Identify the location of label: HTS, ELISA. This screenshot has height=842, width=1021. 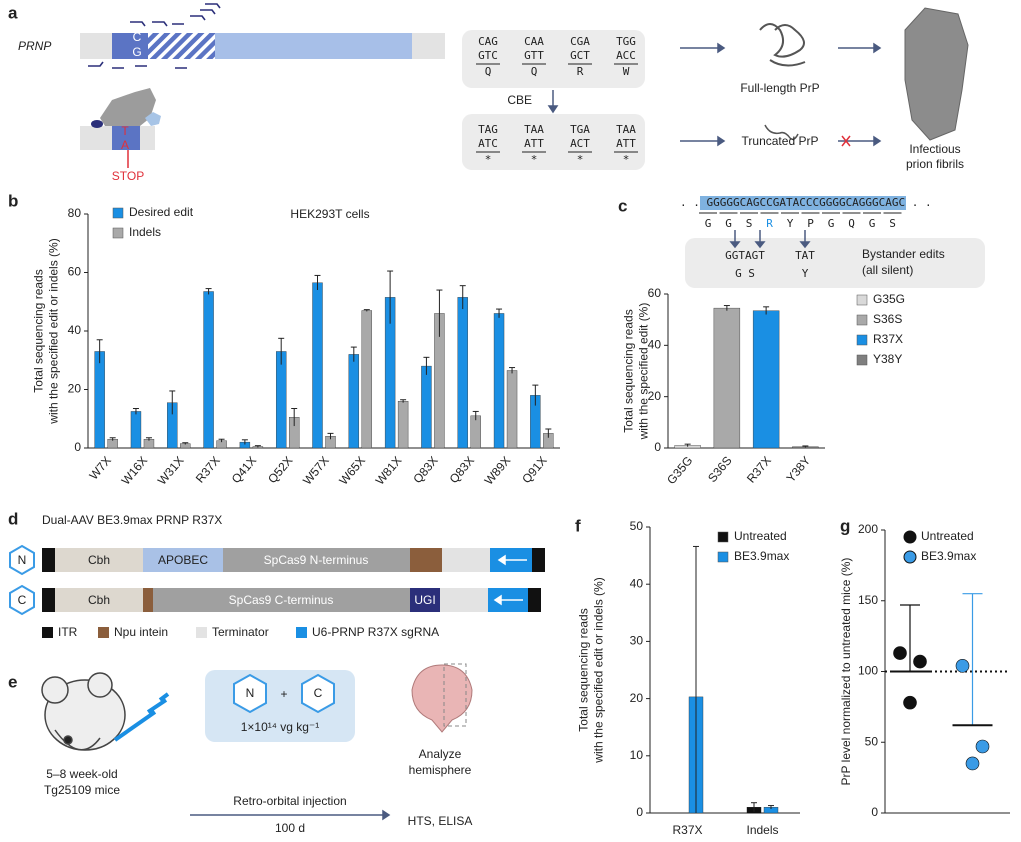
(440, 821).